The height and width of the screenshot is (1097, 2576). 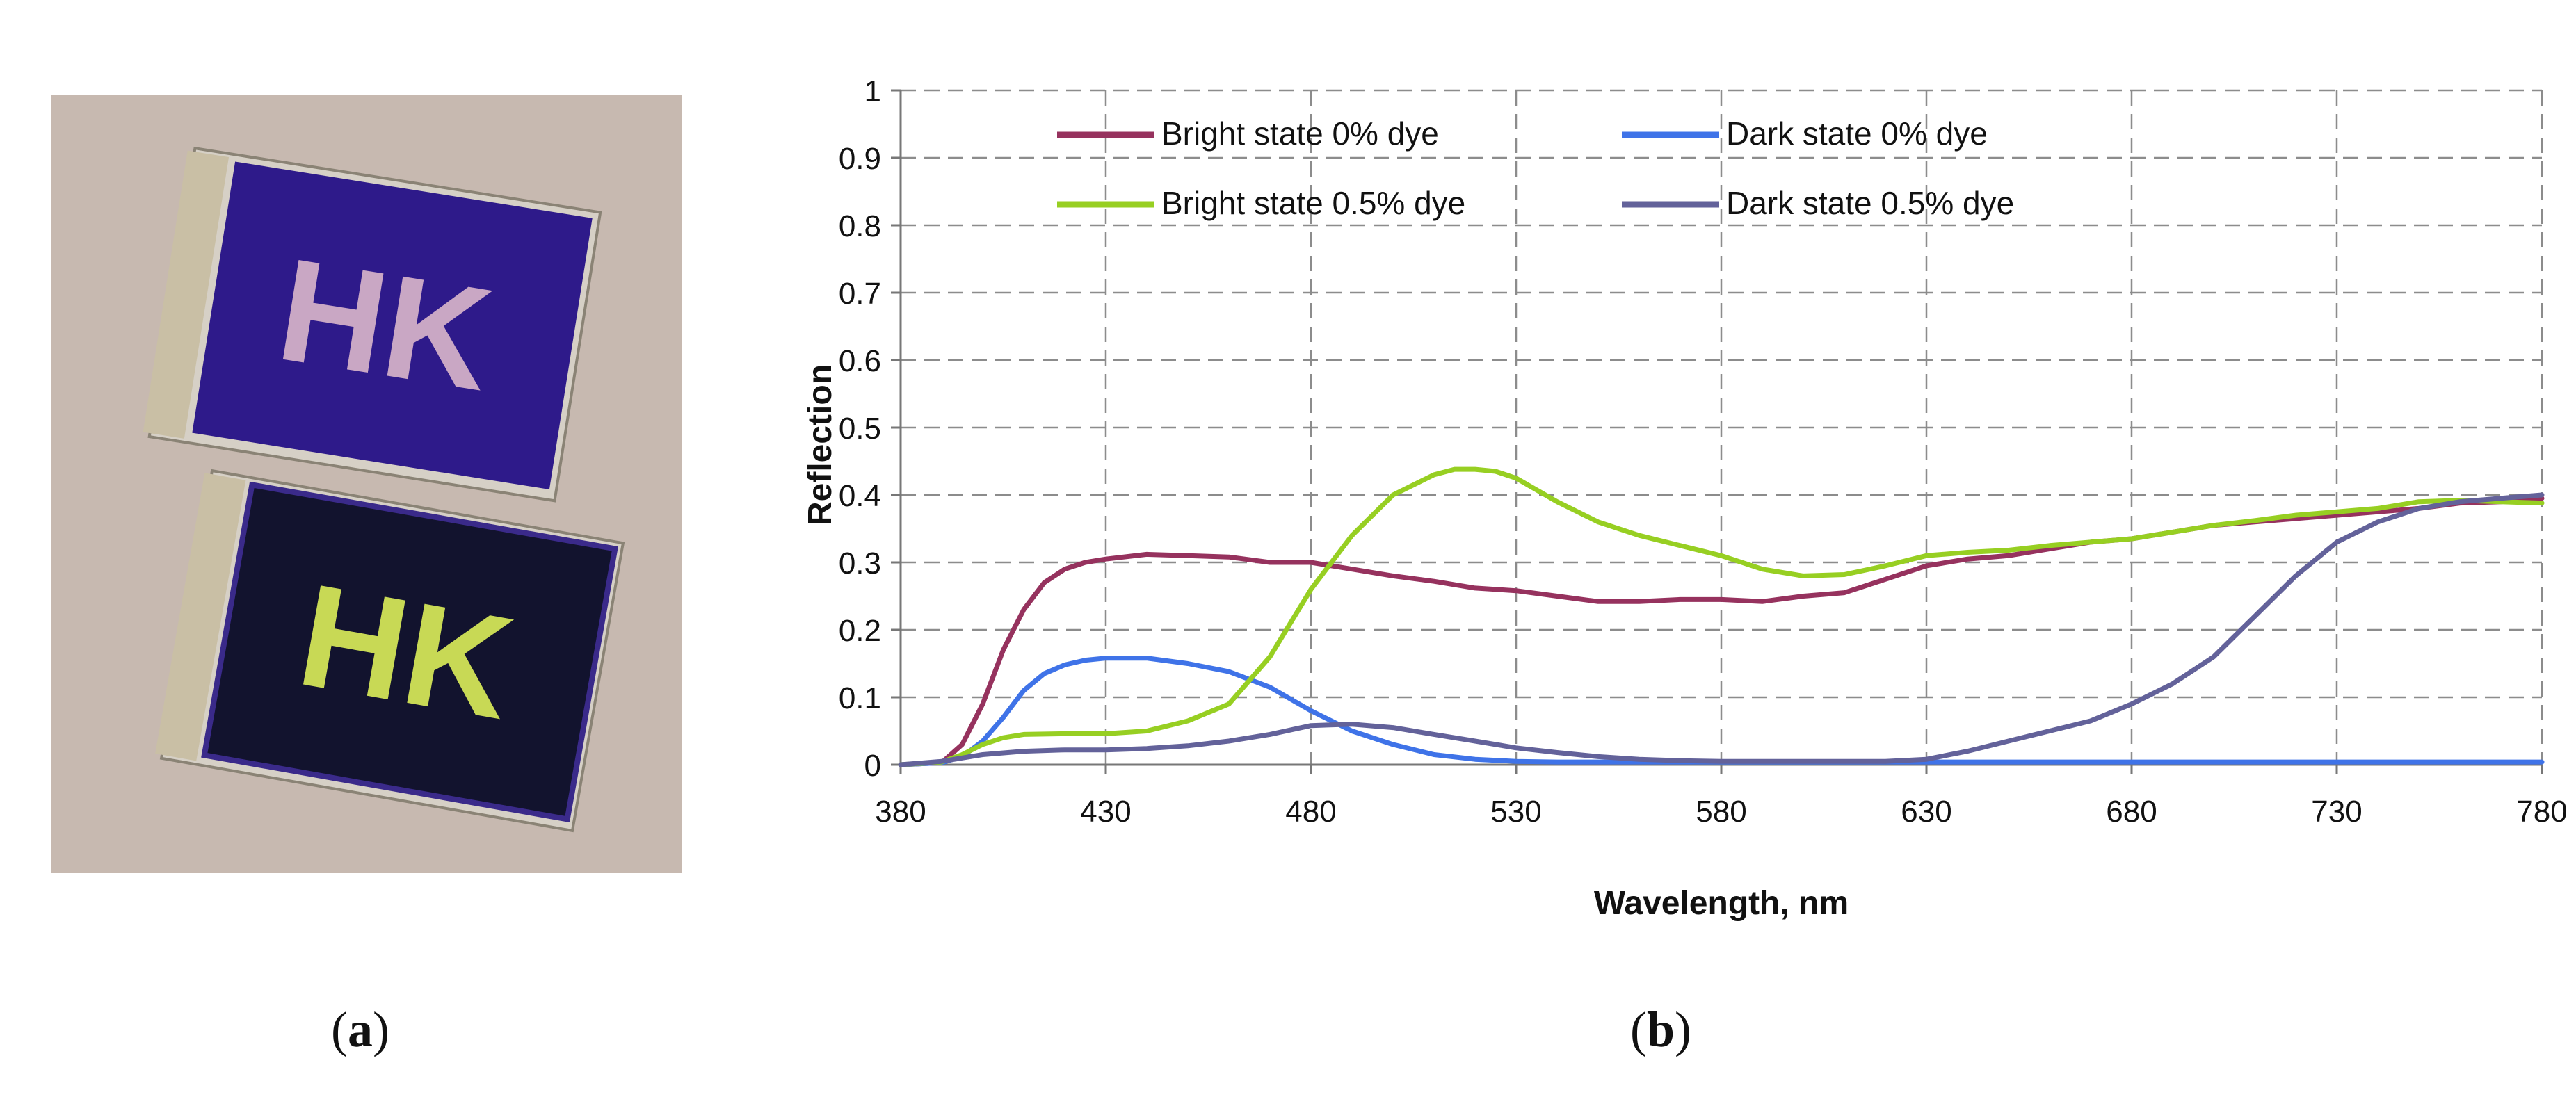 I want to click on x-tick-label: 680, so click(x=2131, y=812).